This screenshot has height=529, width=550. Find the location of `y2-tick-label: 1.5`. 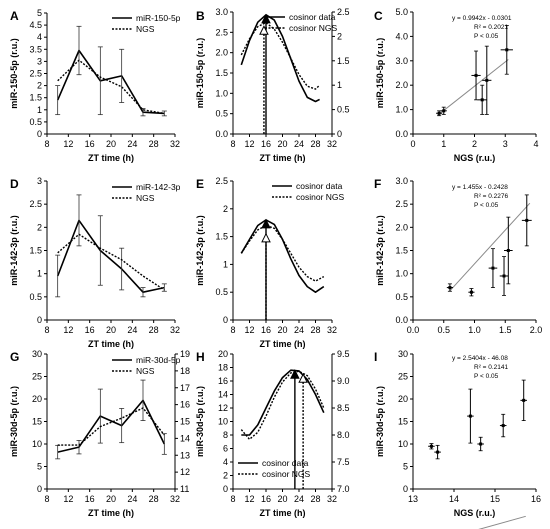

y2-tick-label: 1.5 is located at coordinates (343, 61).